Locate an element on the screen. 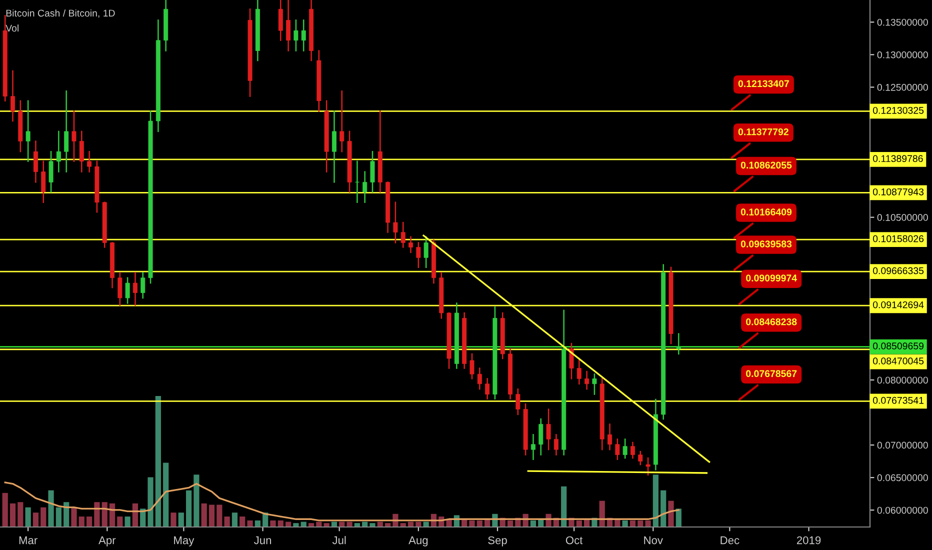 The image size is (932, 550). x-tick-label: Jun is located at coordinates (263, 540).